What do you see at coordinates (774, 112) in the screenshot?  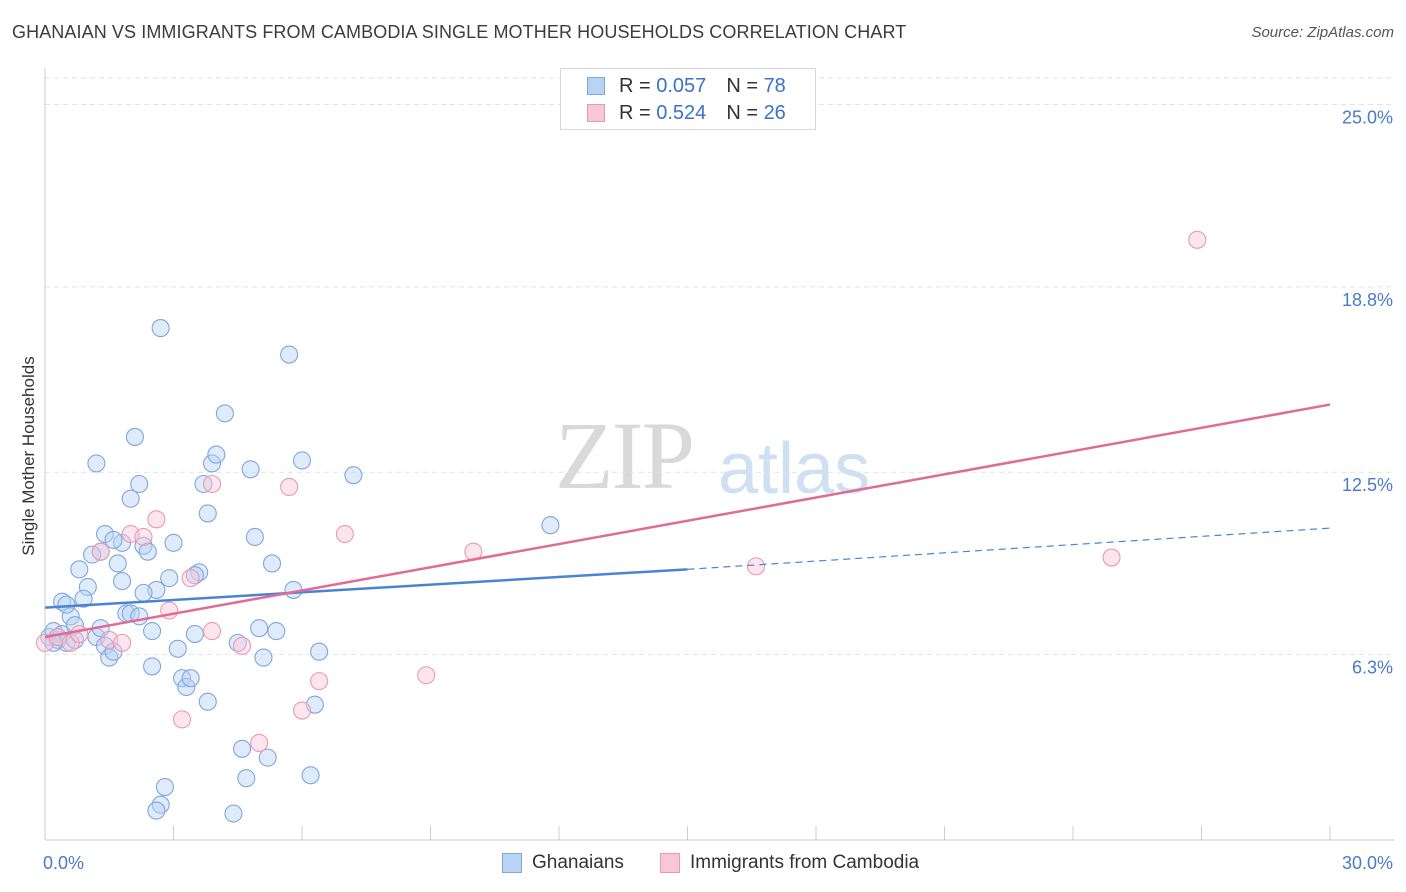 I see `legend-n-value: 26` at bounding box center [774, 112].